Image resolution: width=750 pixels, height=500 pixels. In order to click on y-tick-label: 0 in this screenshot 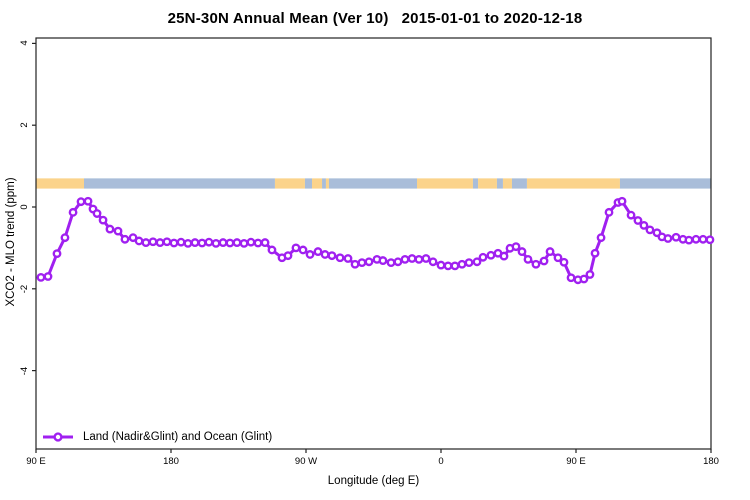, I will do `click(24, 207)`.